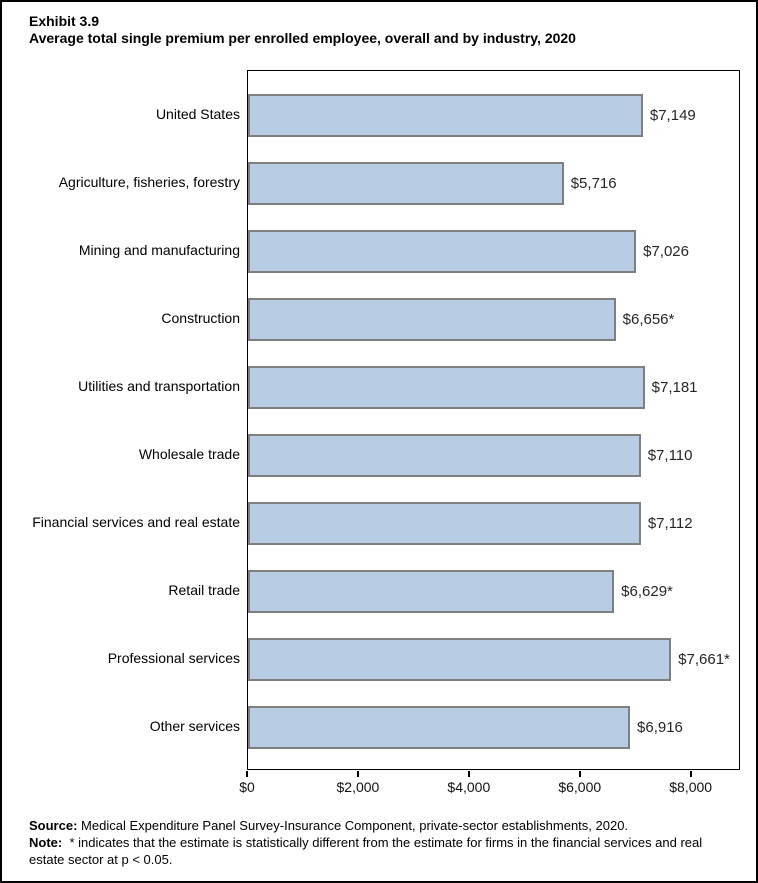  What do you see at coordinates (670, 455) in the screenshot?
I see `value-label: $7,110` at bounding box center [670, 455].